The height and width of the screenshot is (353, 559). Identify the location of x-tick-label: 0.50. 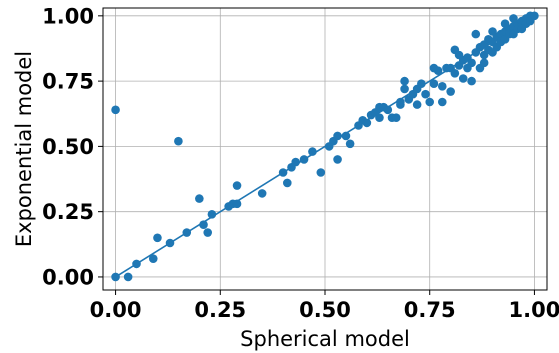
(325, 310).